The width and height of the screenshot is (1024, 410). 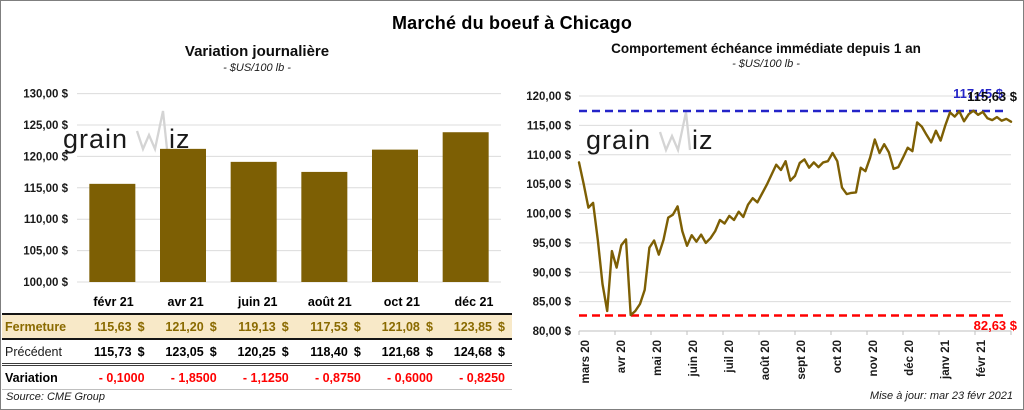 What do you see at coordinates (622, 356) in the screenshot?
I see `x-tick-label: avr 20` at bounding box center [622, 356].